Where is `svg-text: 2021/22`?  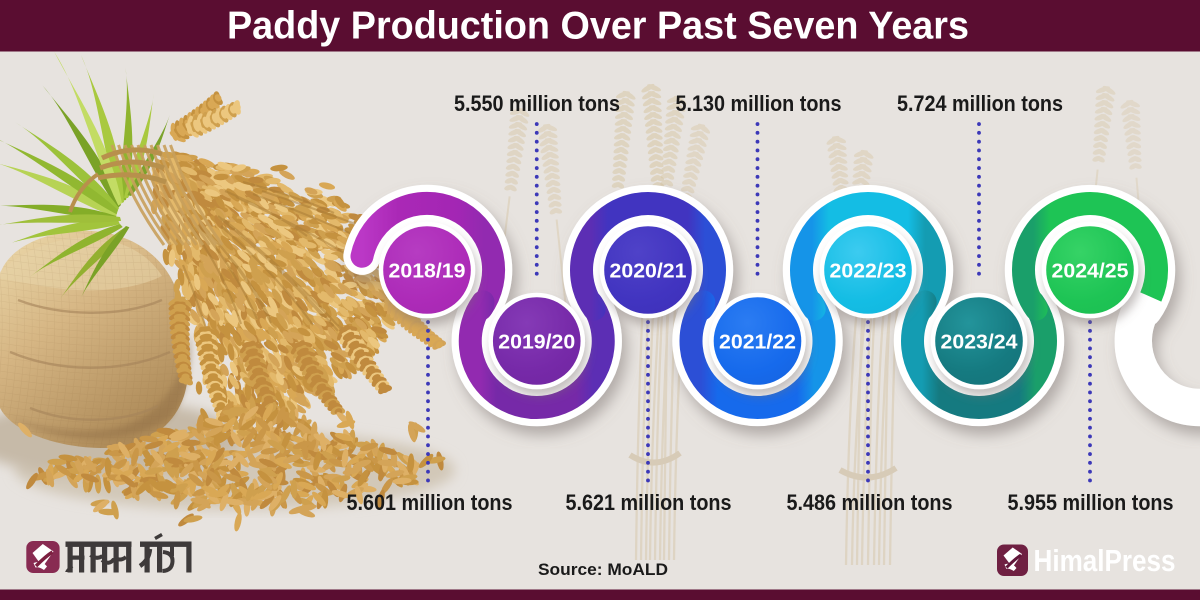 svg-text: 2021/22 is located at coordinates (757, 341).